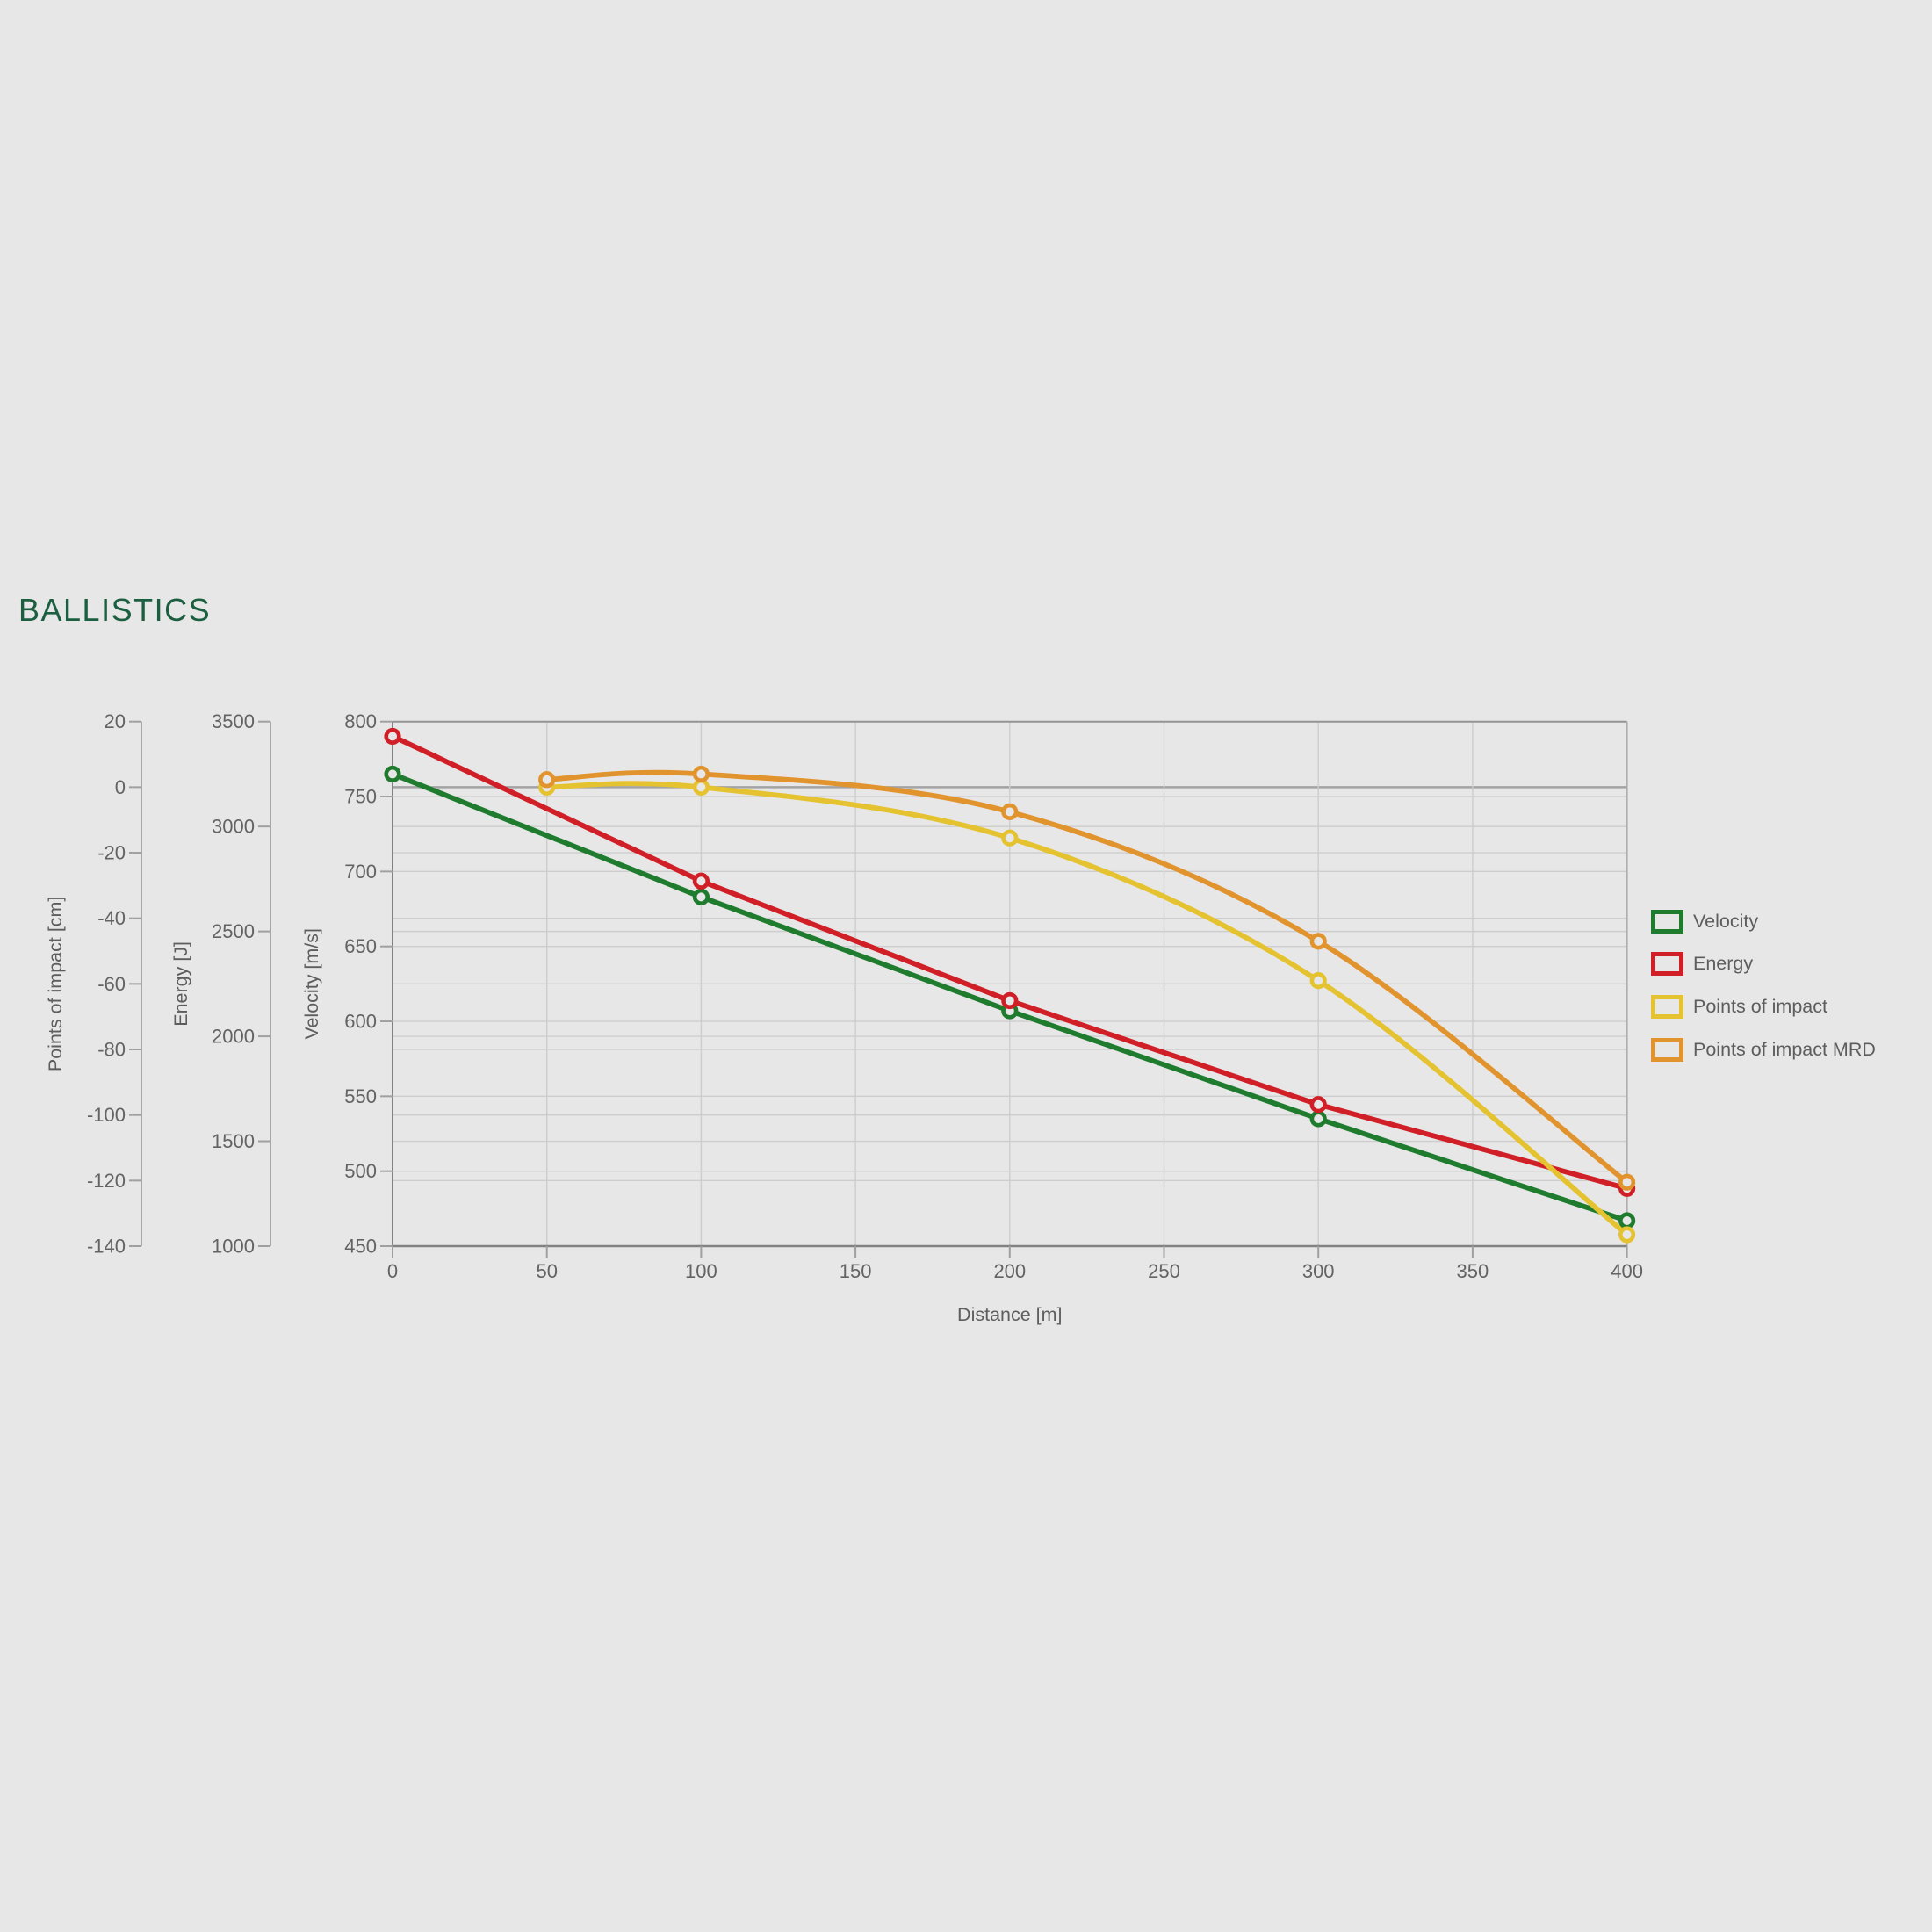  Describe the element at coordinates (234, 721) in the screenshot. I see `tick-label: 3500` at that location.